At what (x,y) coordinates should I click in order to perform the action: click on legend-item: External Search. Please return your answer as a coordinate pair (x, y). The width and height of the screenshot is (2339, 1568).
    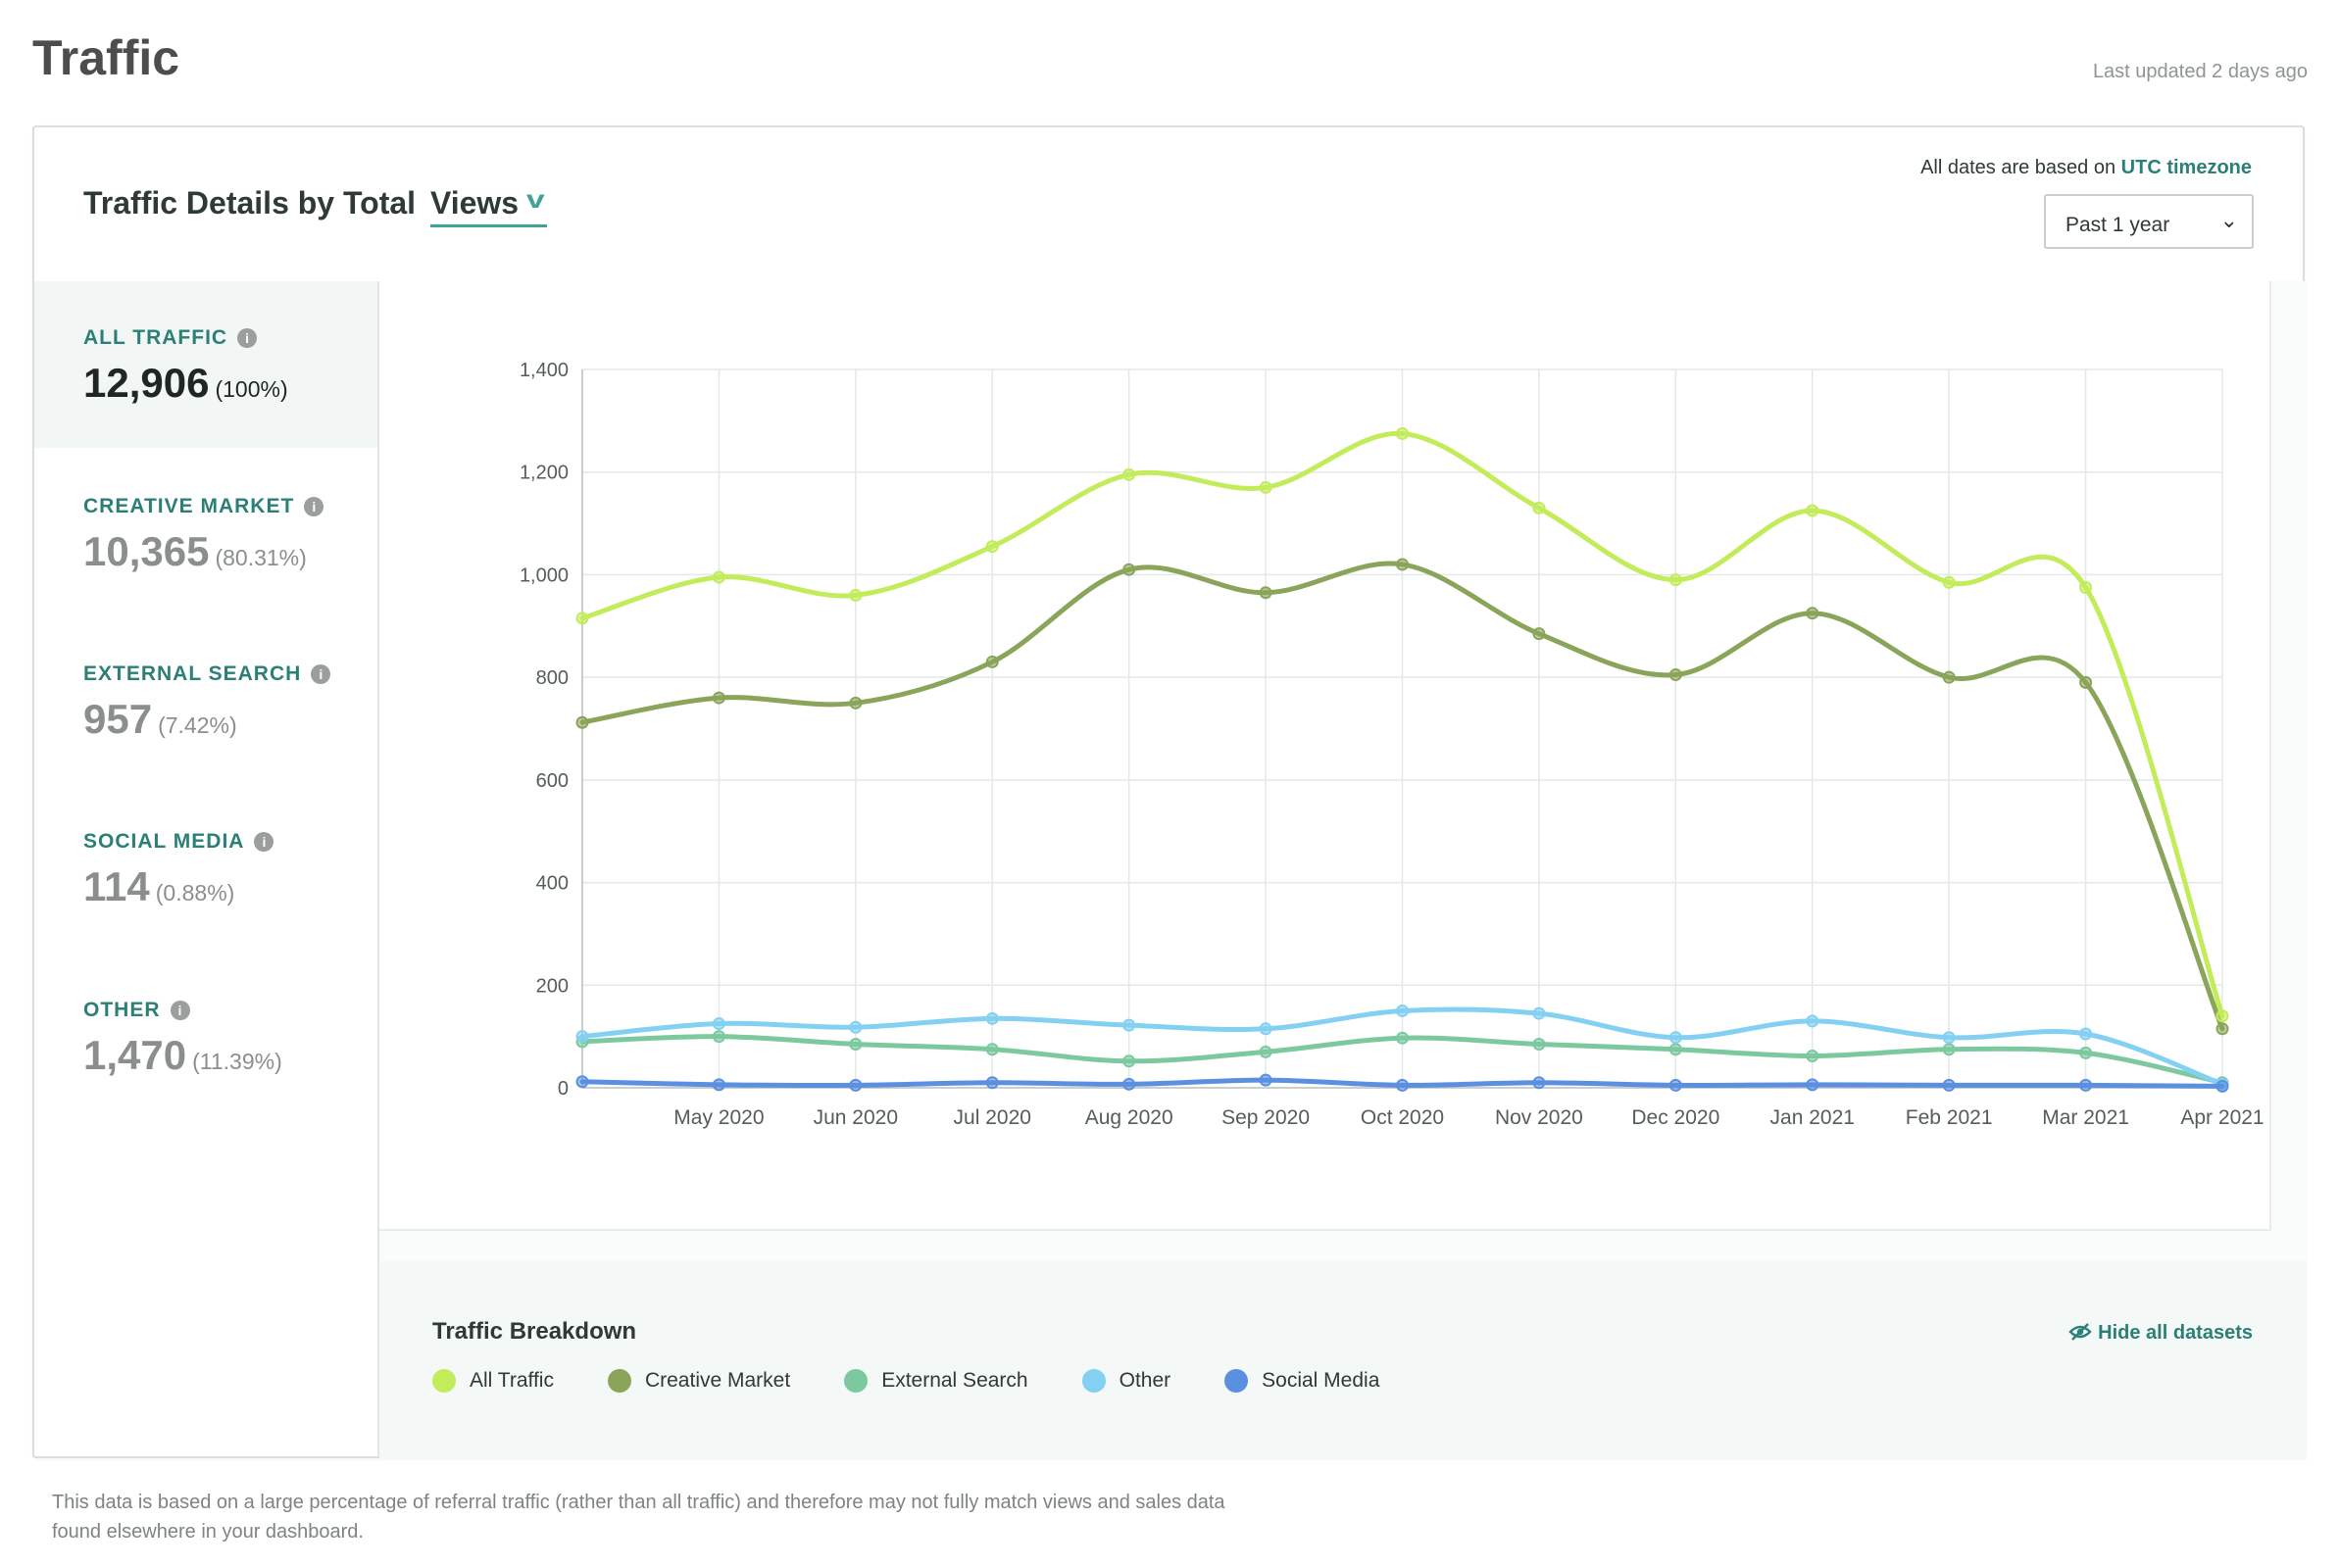
    Looking at the image, I should click on (936, 1381).